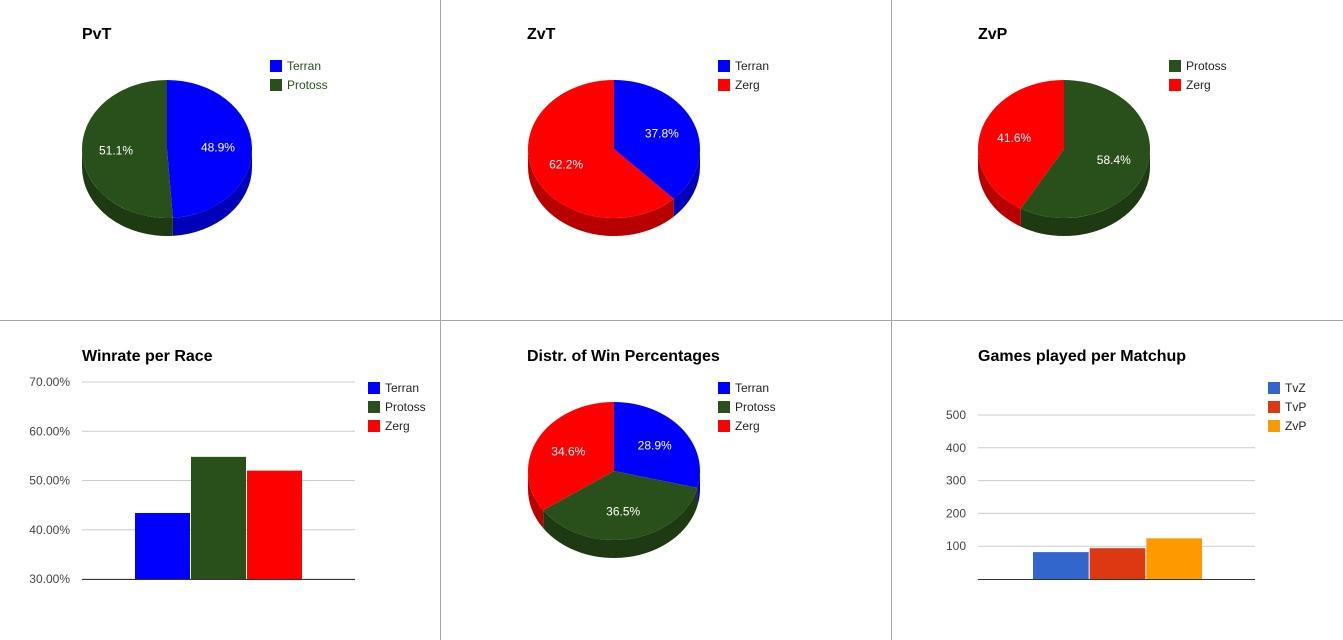 The image size is (1343, 640). What do you see at coordinates (662, 134) in the screenshot?
I see `pie-label-terran: 37.8%` at bounding box center [662, 134].